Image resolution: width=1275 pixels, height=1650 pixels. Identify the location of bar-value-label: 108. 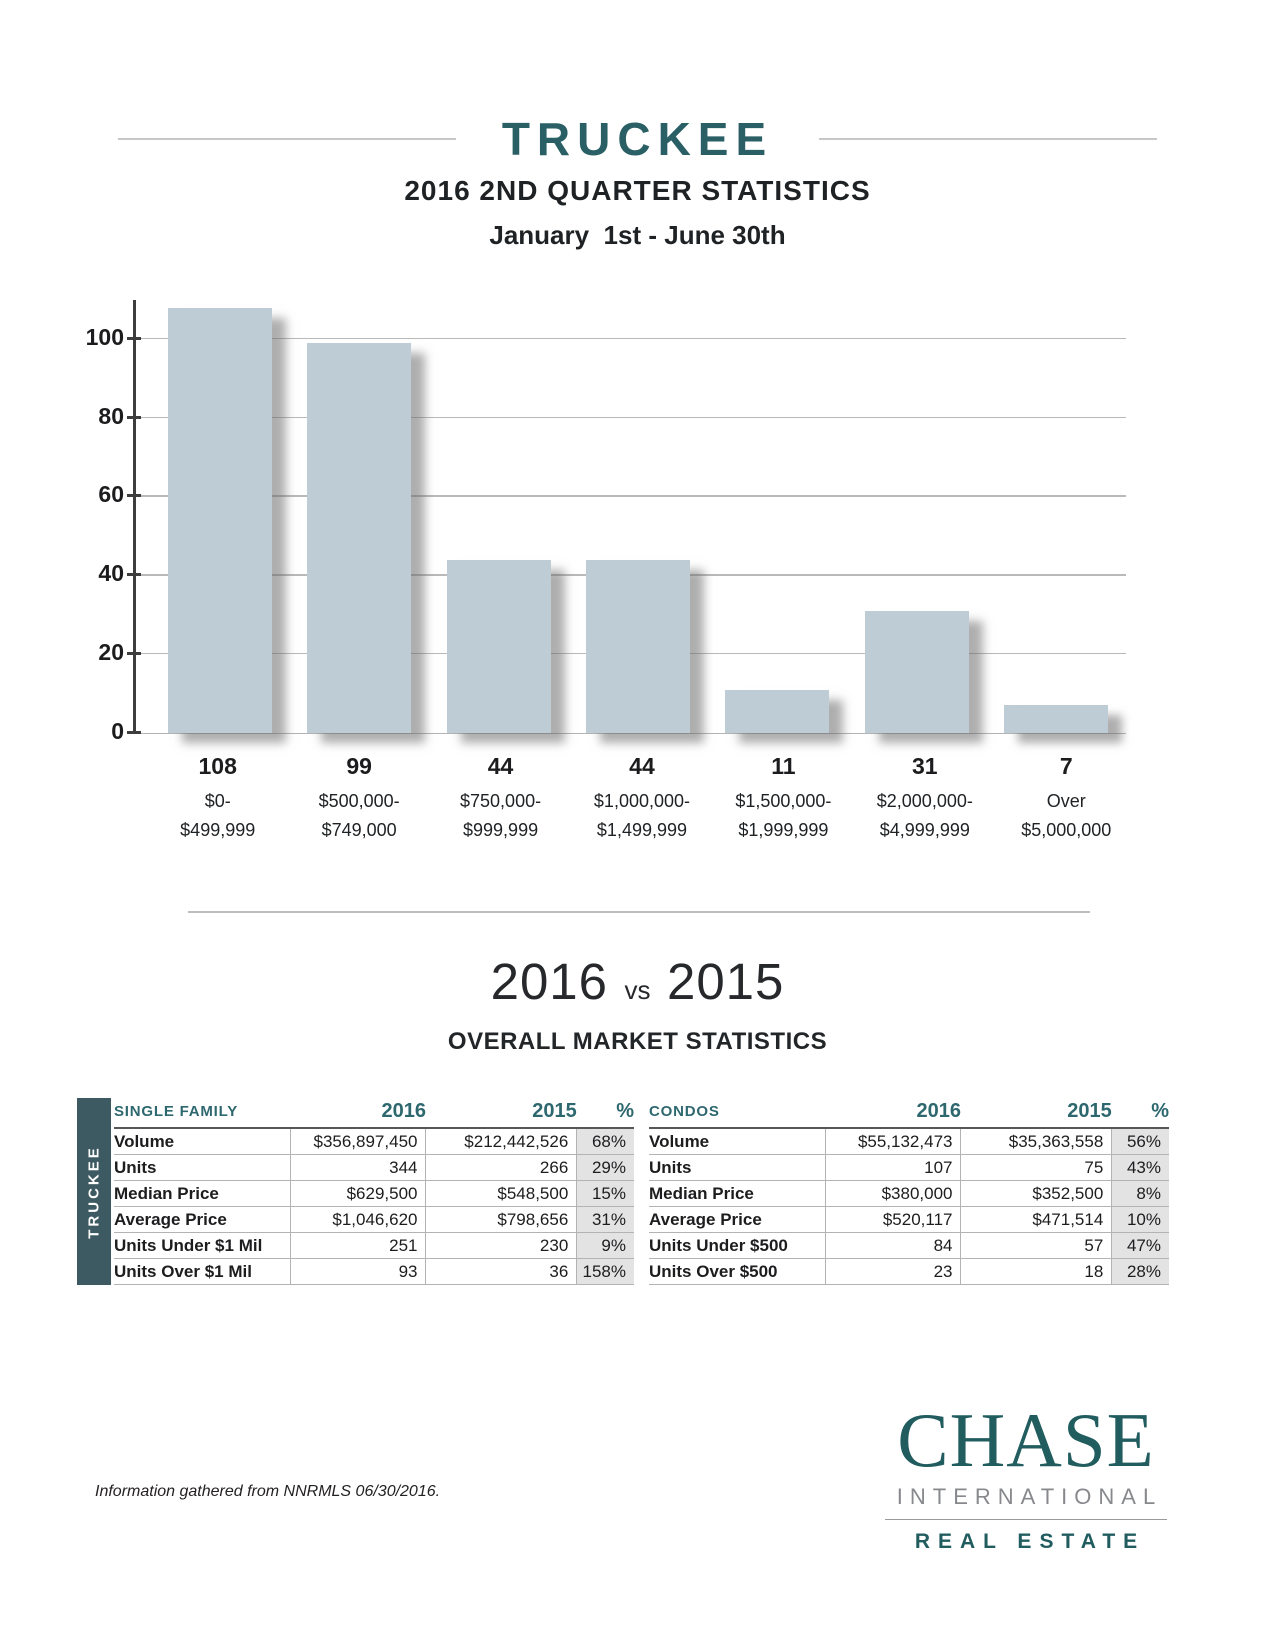
(217, 766).